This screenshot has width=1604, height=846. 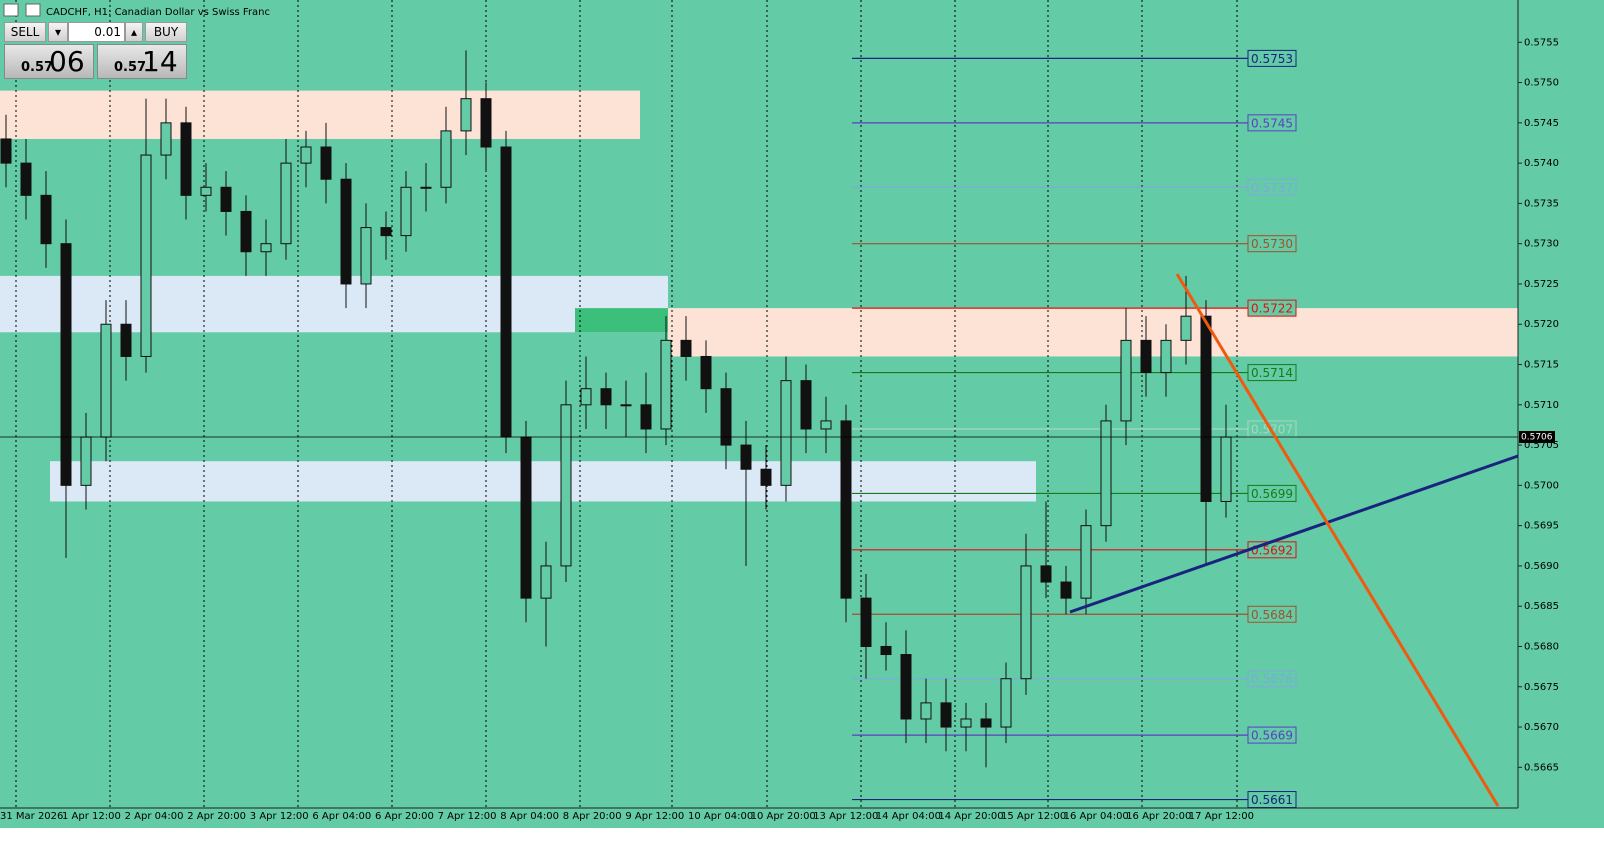 I want to click on sell-button: SELL, so click(x=25, y=32).